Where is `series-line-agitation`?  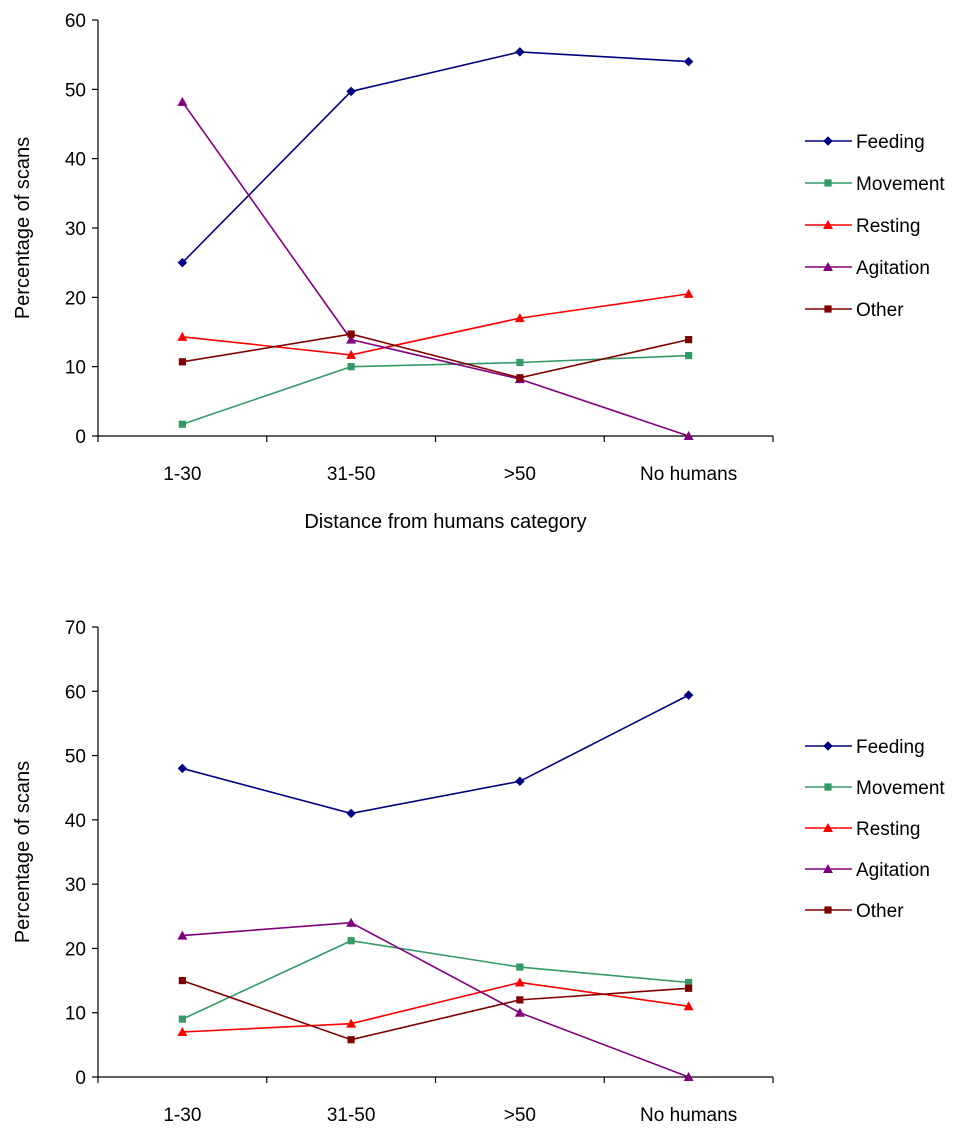
series-line-agitation is located at coordinates (435, 999).